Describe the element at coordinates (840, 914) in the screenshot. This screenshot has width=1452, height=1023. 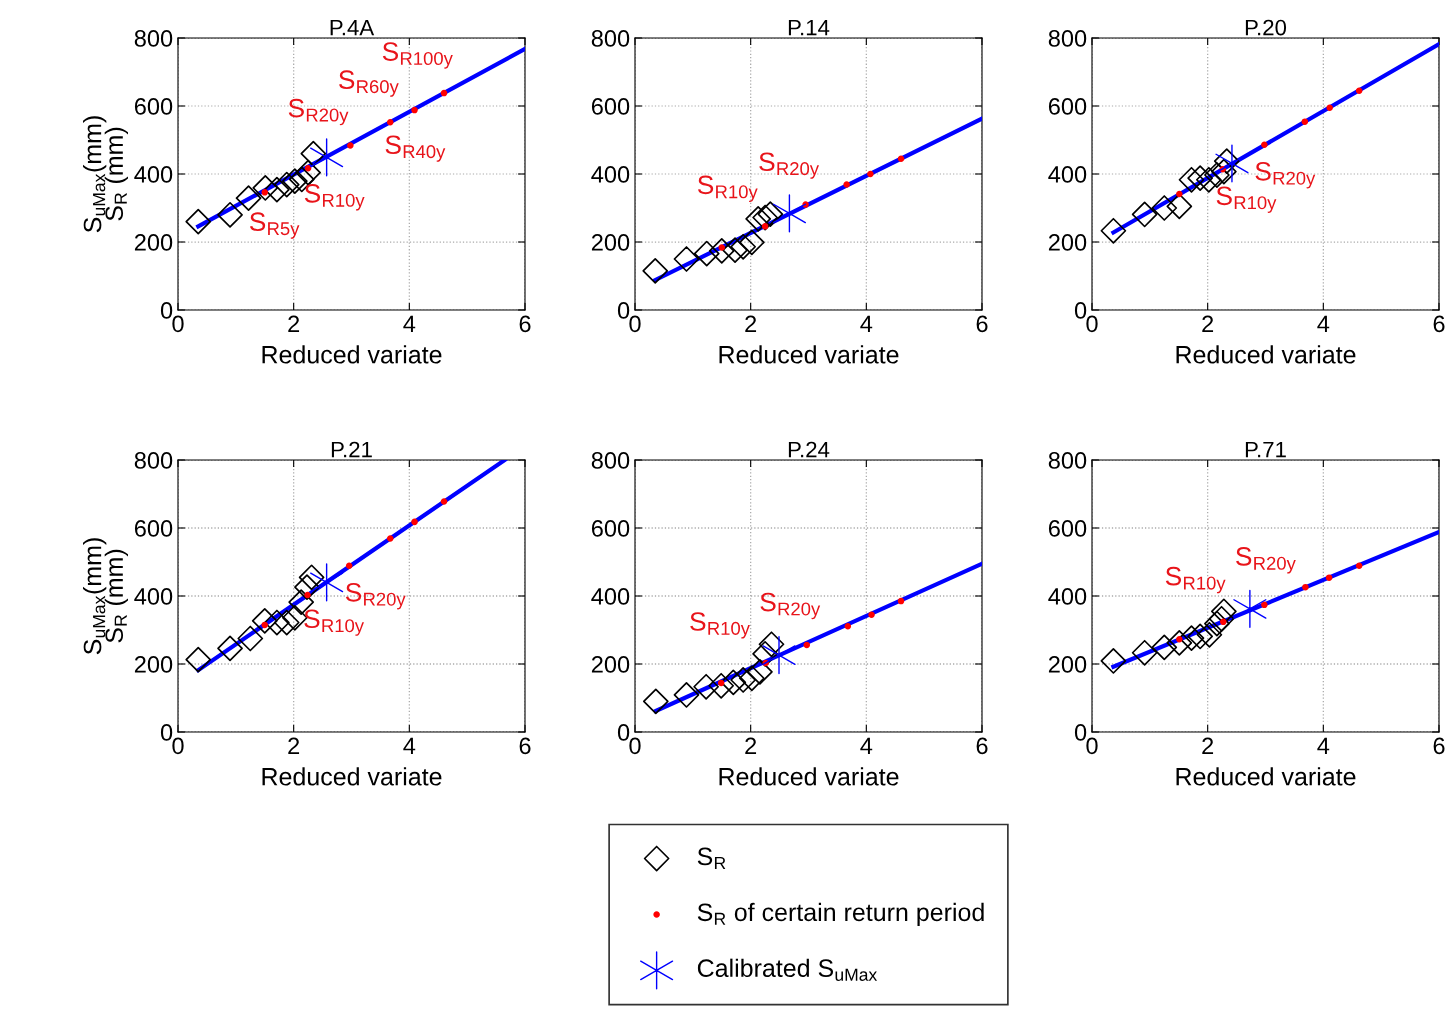
I see `legend-label: S$_{R}$ of certain return period` at that location.